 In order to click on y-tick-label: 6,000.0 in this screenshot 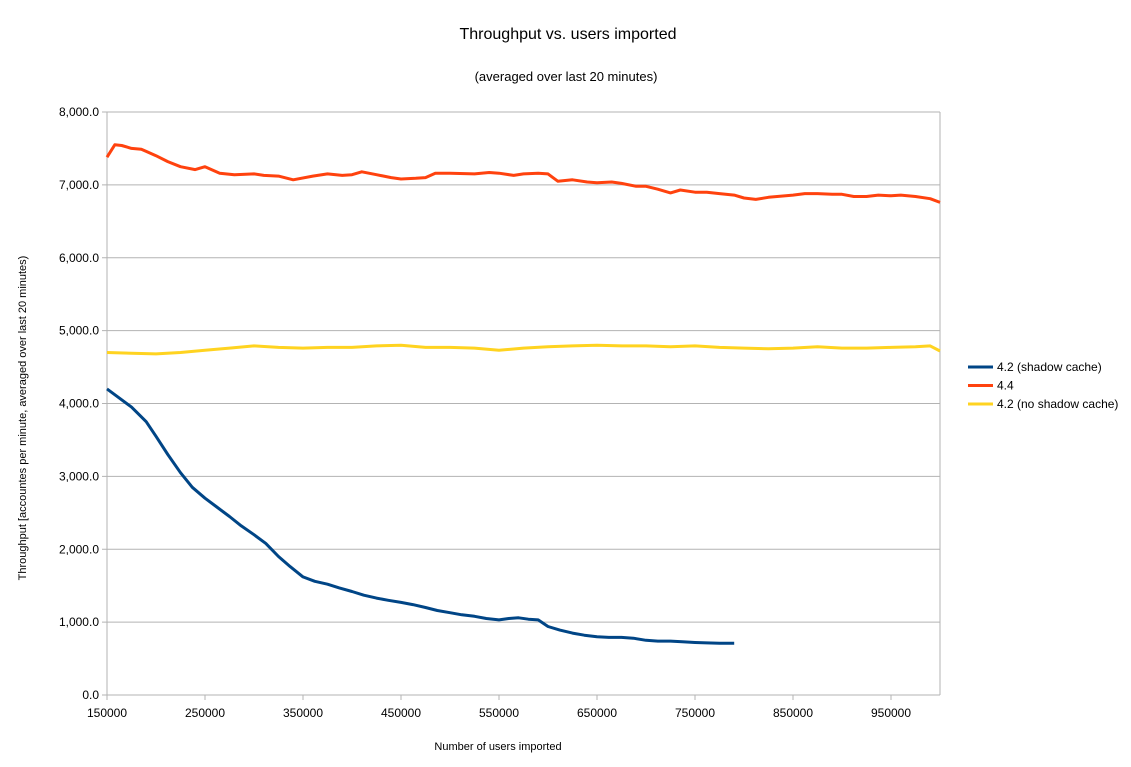, I will do `click(79, 258)`.